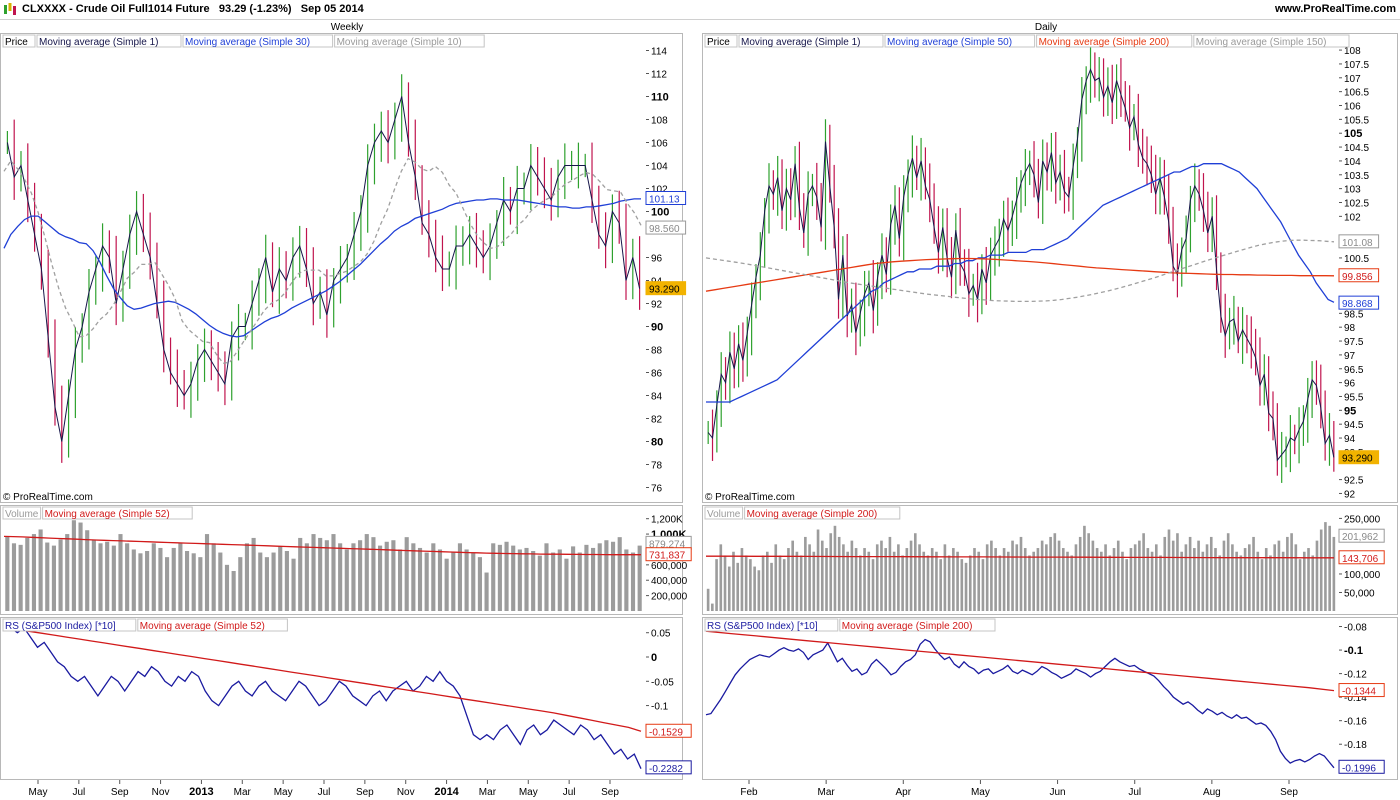 Image resolution: width=1400 pixels, height=800 pixels. What do you see at coordinates (107, 514) in the screenshot?
I see `weekly-volume-legend-item: Moving average (Simple 52)` at bounding box center [107, 514].